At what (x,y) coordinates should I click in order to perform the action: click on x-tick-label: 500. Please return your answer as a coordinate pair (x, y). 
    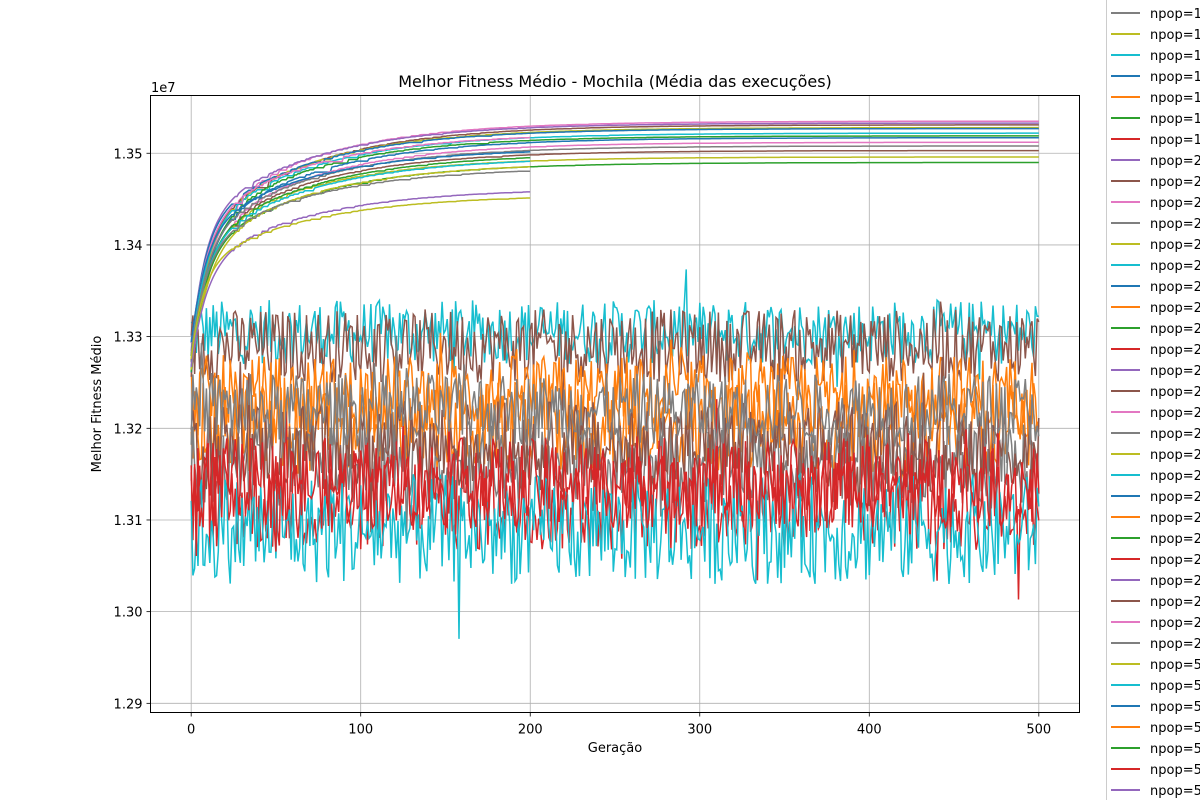
    Looking at the image, I should click on (1038, 730).